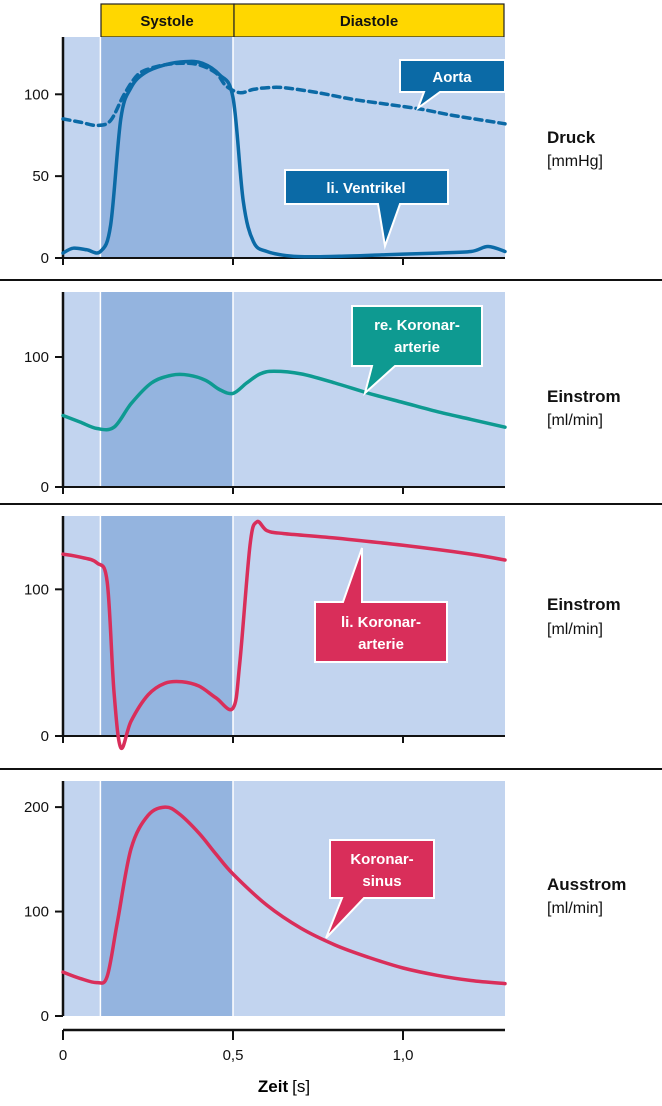 This screenshot has width=662, height=1106. I want to click on sinus-y-tick-label-100: 100, so click(36, 912).